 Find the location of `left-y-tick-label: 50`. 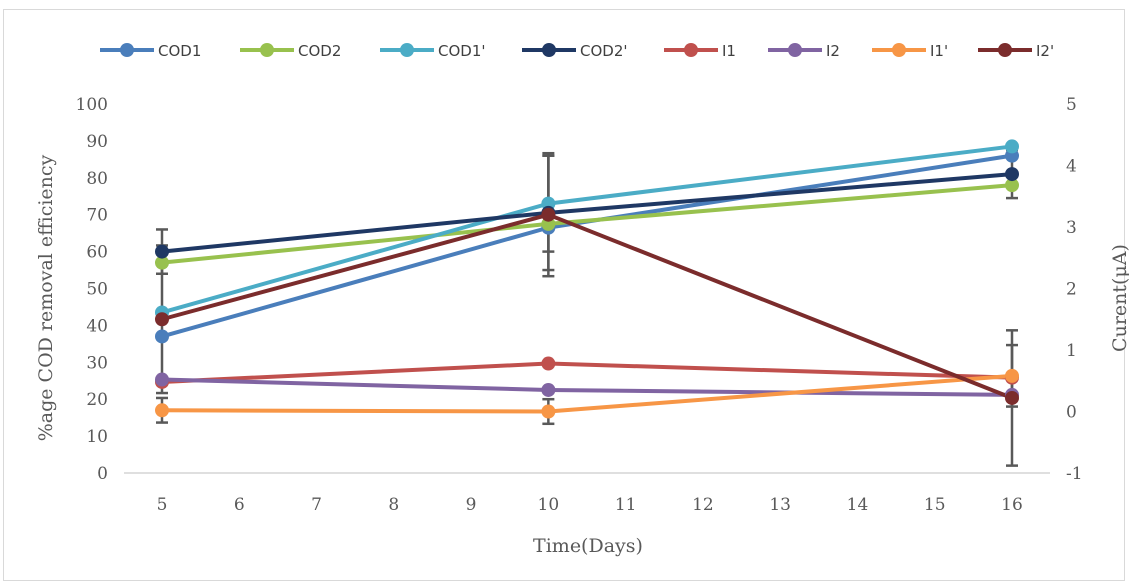

left-y-tick-label: 50 is located at coordinates (97, 290).